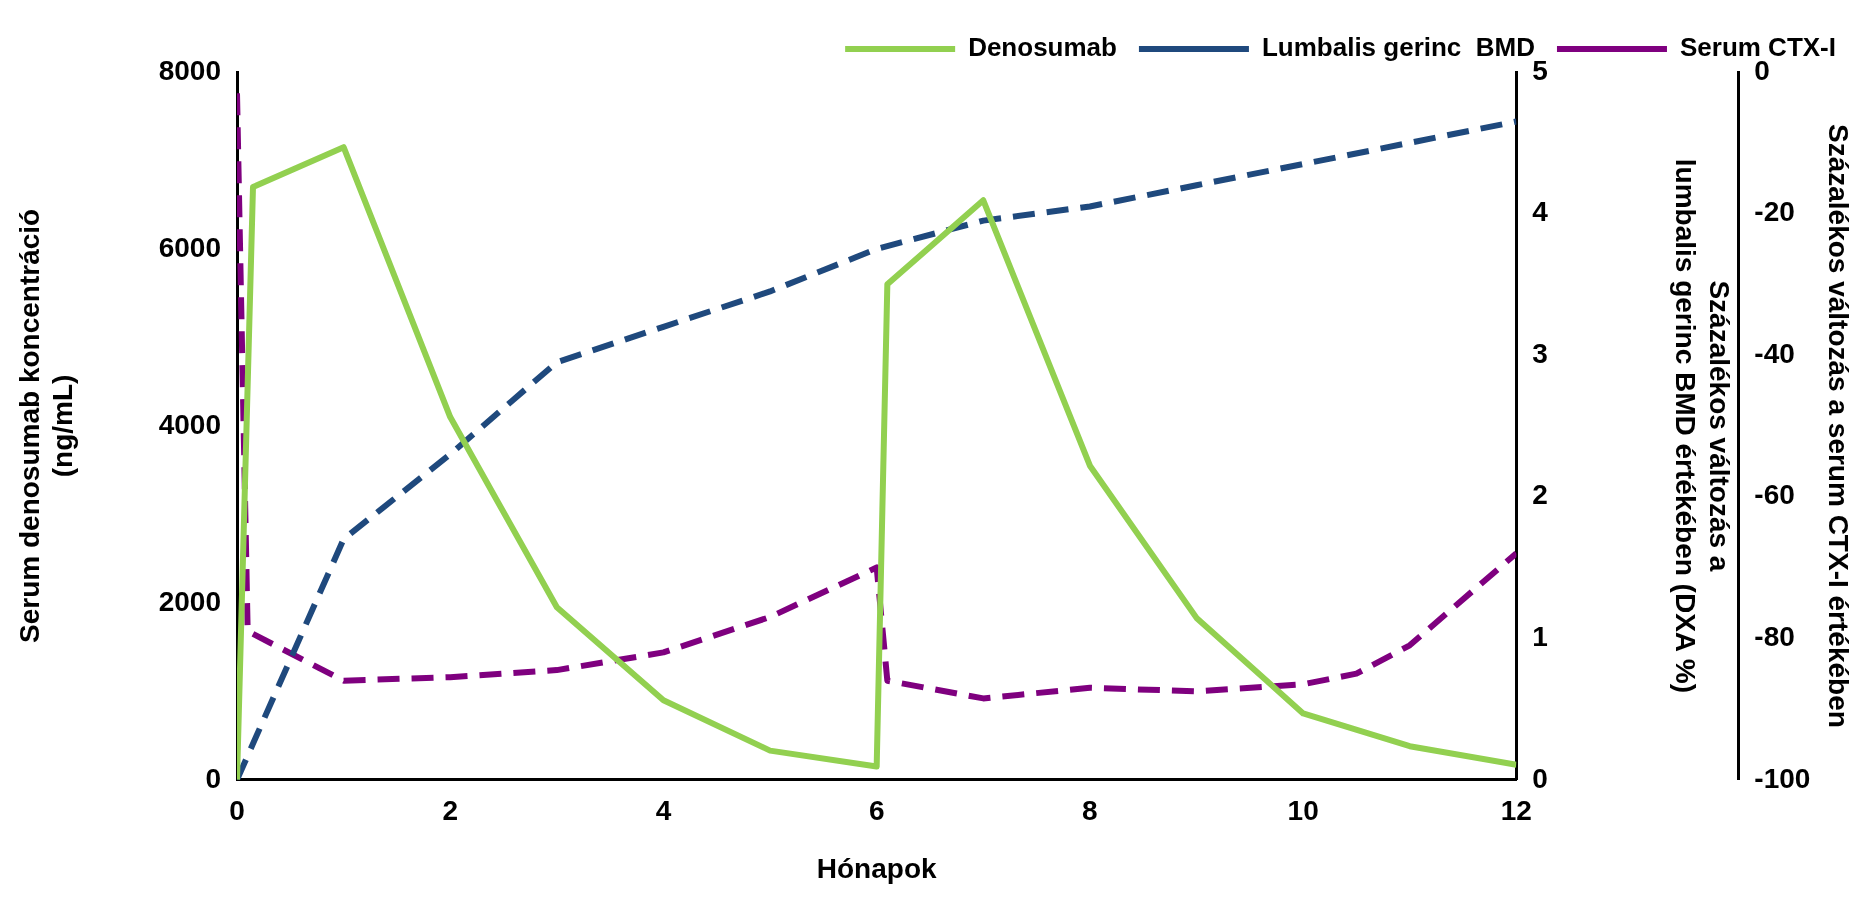 The image size is (1870, 901). Describe the element at coordinates (1303, 811) in the screenshot. I see `x-tick-label: 10` at that location.